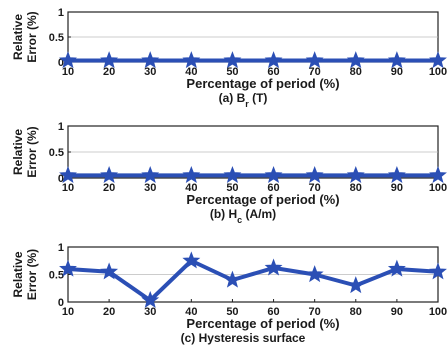 This screenshot has width=447, height=363. What do you see at coordinates (243, 338) in the screenshot?
I see `panel-caption: (c) Hysteresis surface` at bounding box center [243, 338].